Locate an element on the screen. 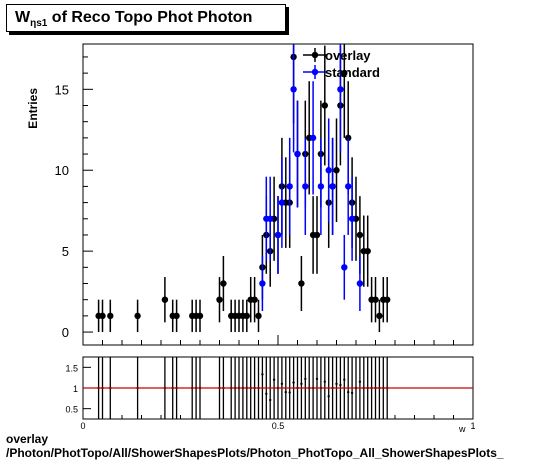  chart-title-box: Wηs1 of Reco Topo Phot Photon is located at coordinates (146, 18).